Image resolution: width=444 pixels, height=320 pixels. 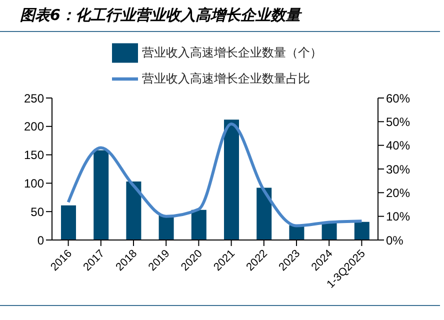 What do you see at coordinates (398, 193) in the screenshot?
I see `y2-tick-label: 20%` at bounding box center [398, 193].